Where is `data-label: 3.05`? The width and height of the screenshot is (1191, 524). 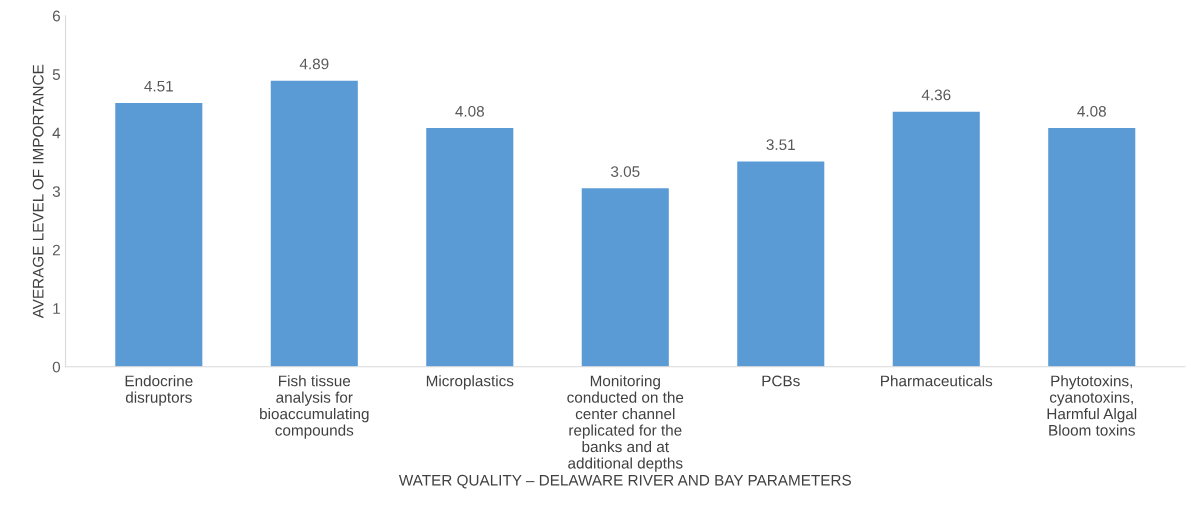 data-label: 3.05 is located at coordinates (625, 171).